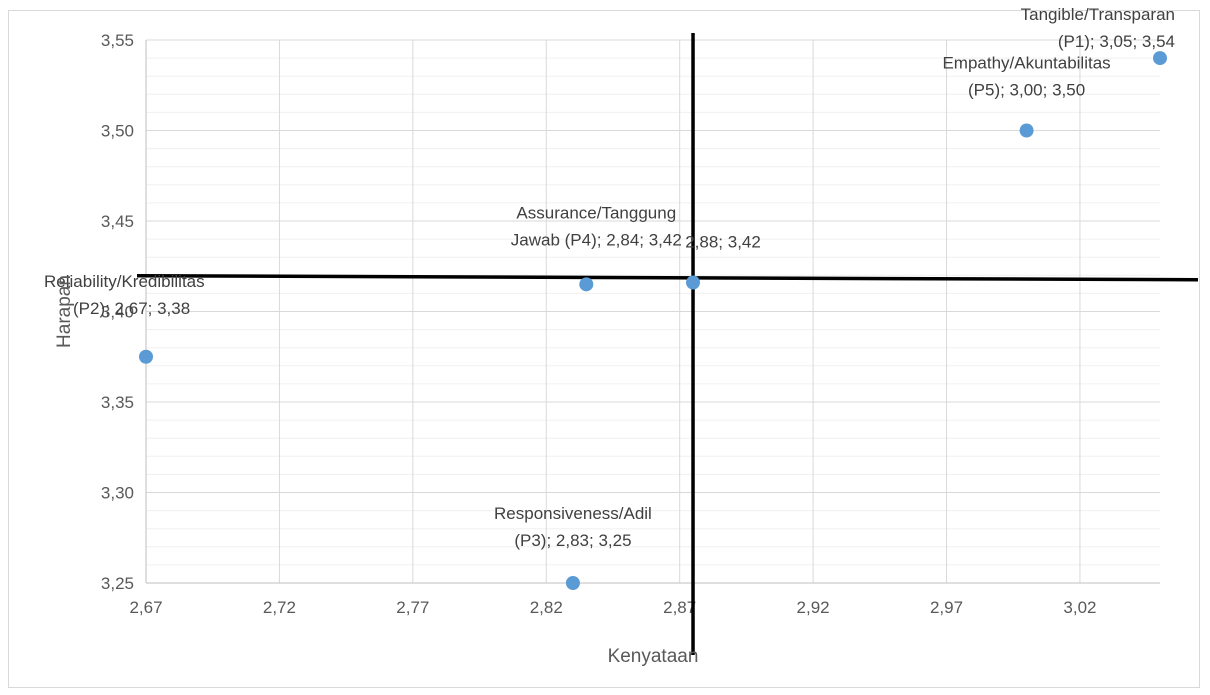 The height and width of the screenshot is (695, 1210). I want to click on data-label: (P2); 2,67; 3,38, so click(131, 308).